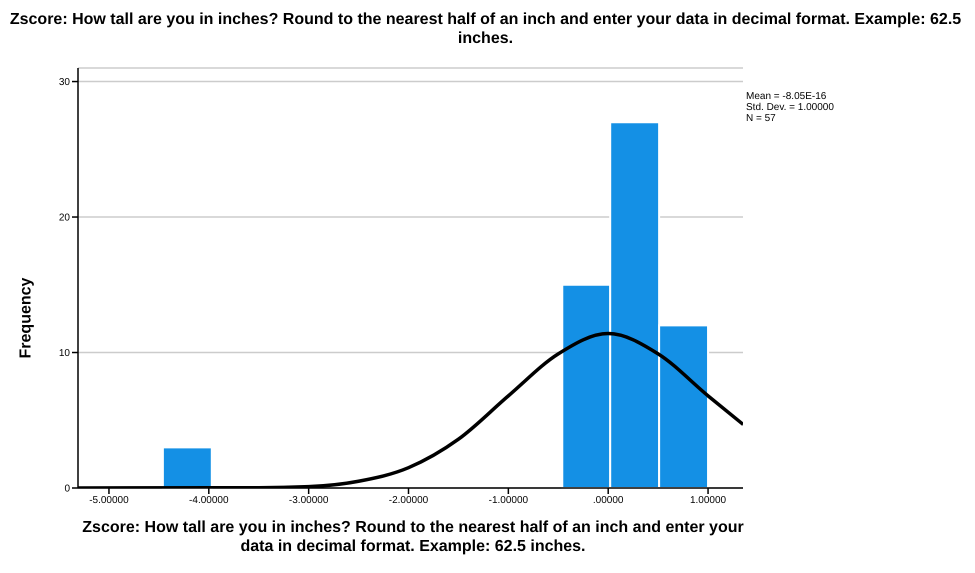  I want to click on y-tick-label: 10, so click(64, 354).